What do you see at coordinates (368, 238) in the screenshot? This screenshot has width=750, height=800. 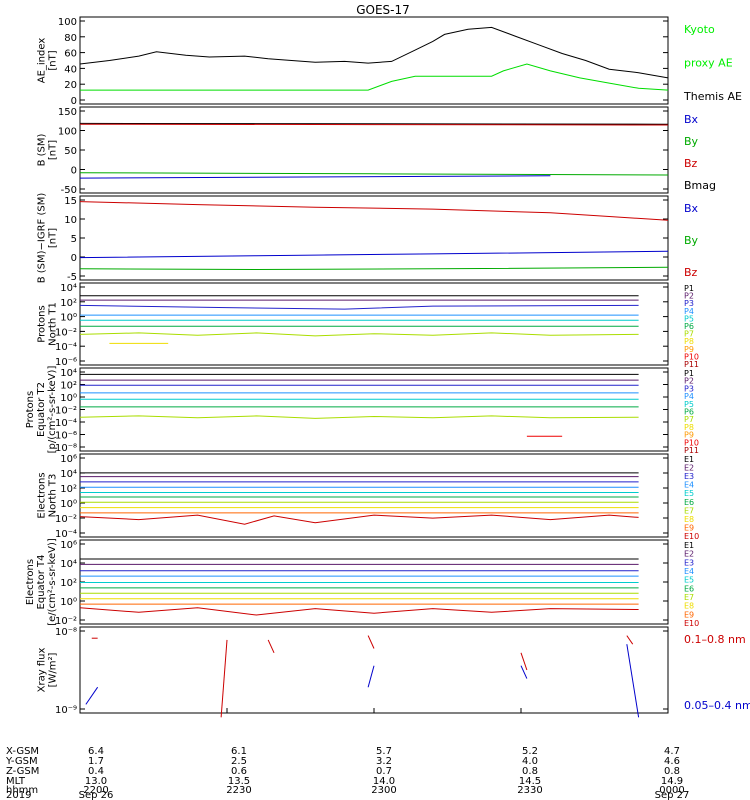 I see `panel-3: 15 10 5 0 -5 B (SM)−IGRF (SM) [nT] Bx By Bz` at bounding box center [368, 238].